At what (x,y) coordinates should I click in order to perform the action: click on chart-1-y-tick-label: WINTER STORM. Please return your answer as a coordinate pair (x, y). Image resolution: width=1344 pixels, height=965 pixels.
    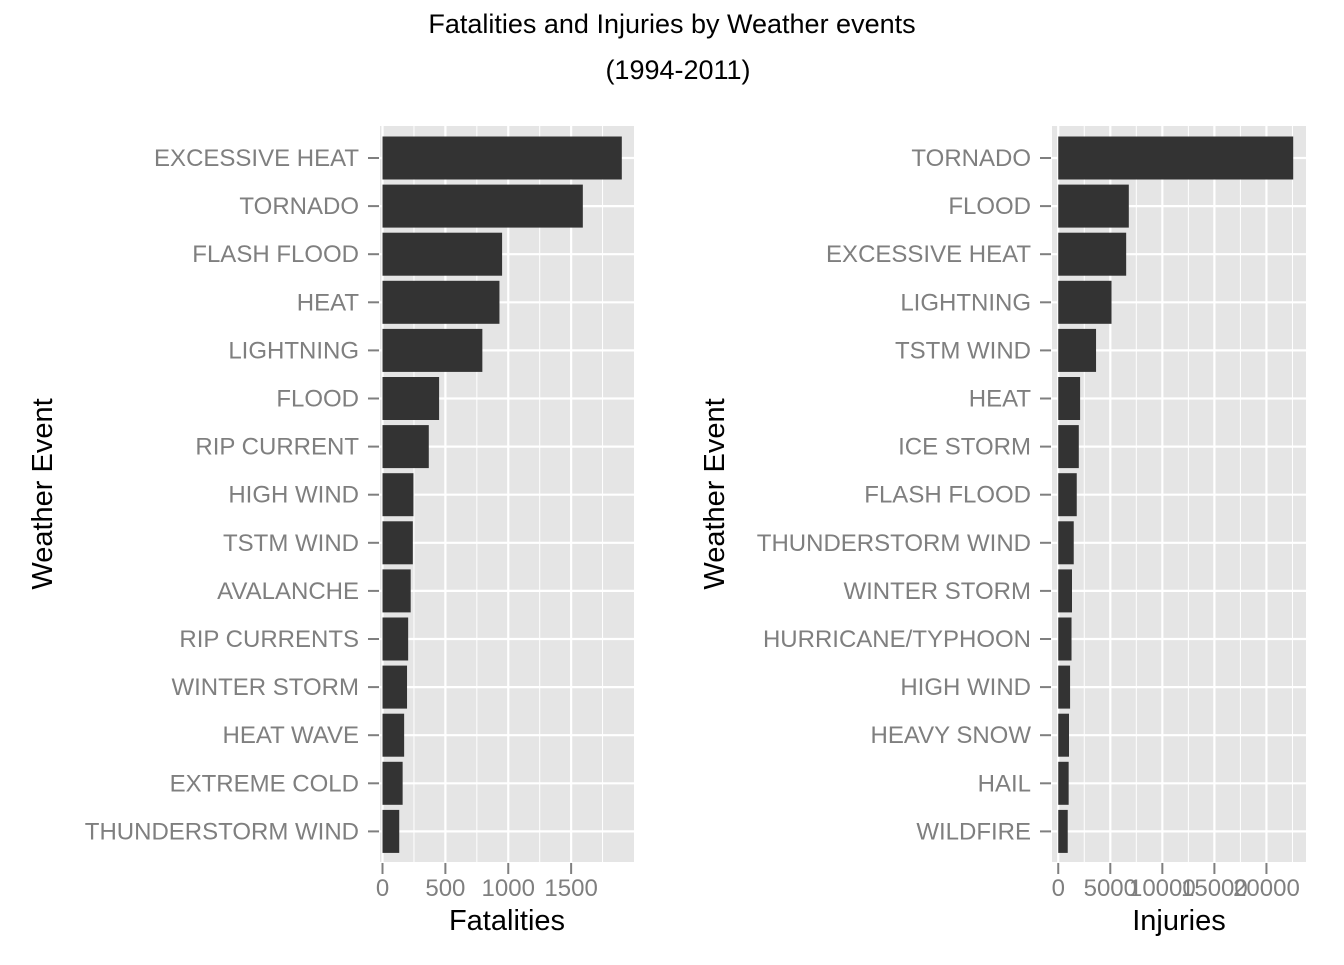
    Looking at the image, I should click on (937, 591).